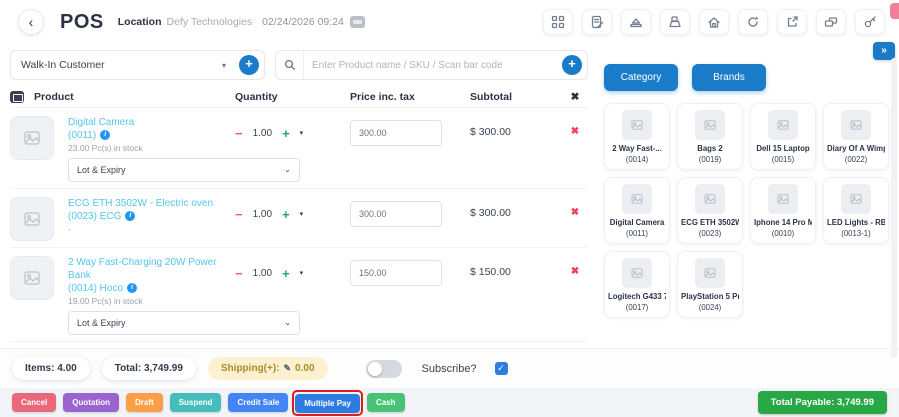  I want to click on product-name-link: 2 Way Fast-Charging 20W Power Bank, so click(142, 268).